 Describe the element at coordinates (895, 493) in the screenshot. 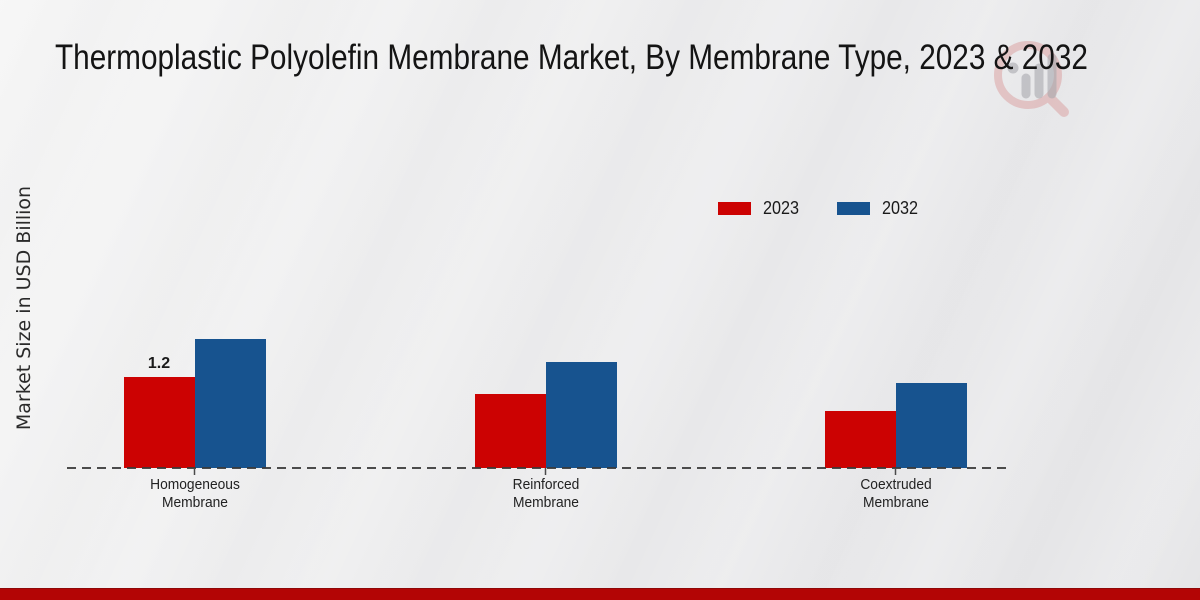

I see `category-label-2: Coextruded Membrane` at that location.